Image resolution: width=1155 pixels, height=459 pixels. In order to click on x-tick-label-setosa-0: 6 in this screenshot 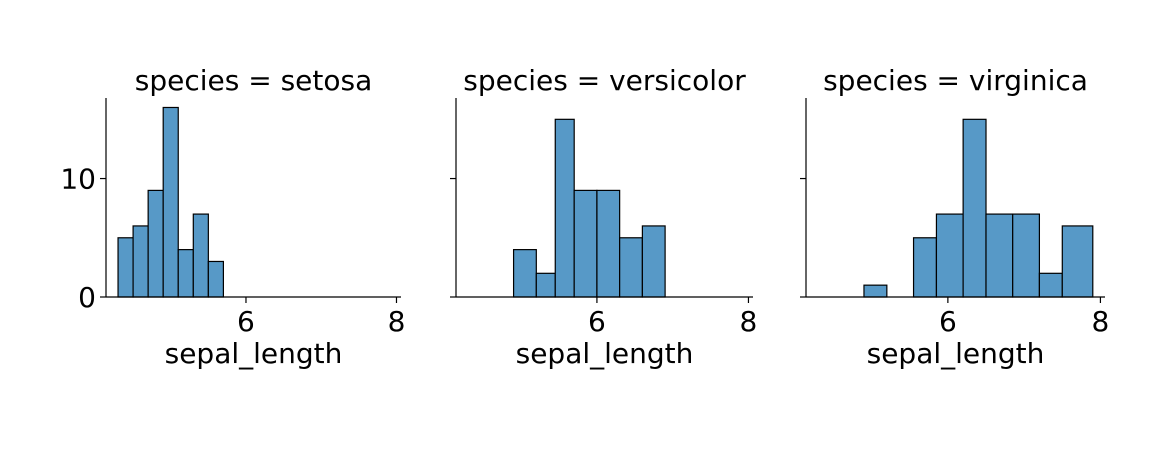, I will do `click(246, 321)`.